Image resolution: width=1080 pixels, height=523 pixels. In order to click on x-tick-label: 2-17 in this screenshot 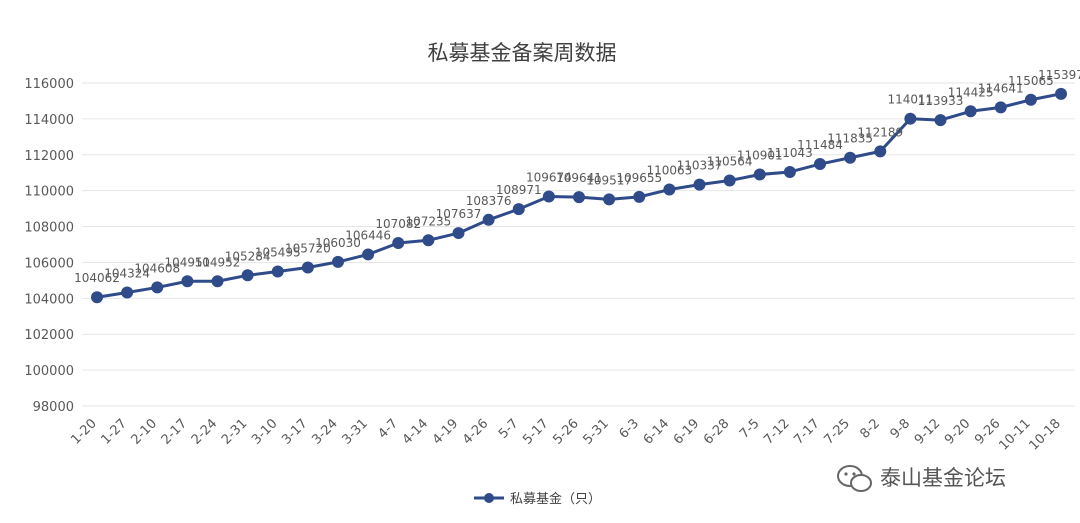, I will do `click(174, 431)`.